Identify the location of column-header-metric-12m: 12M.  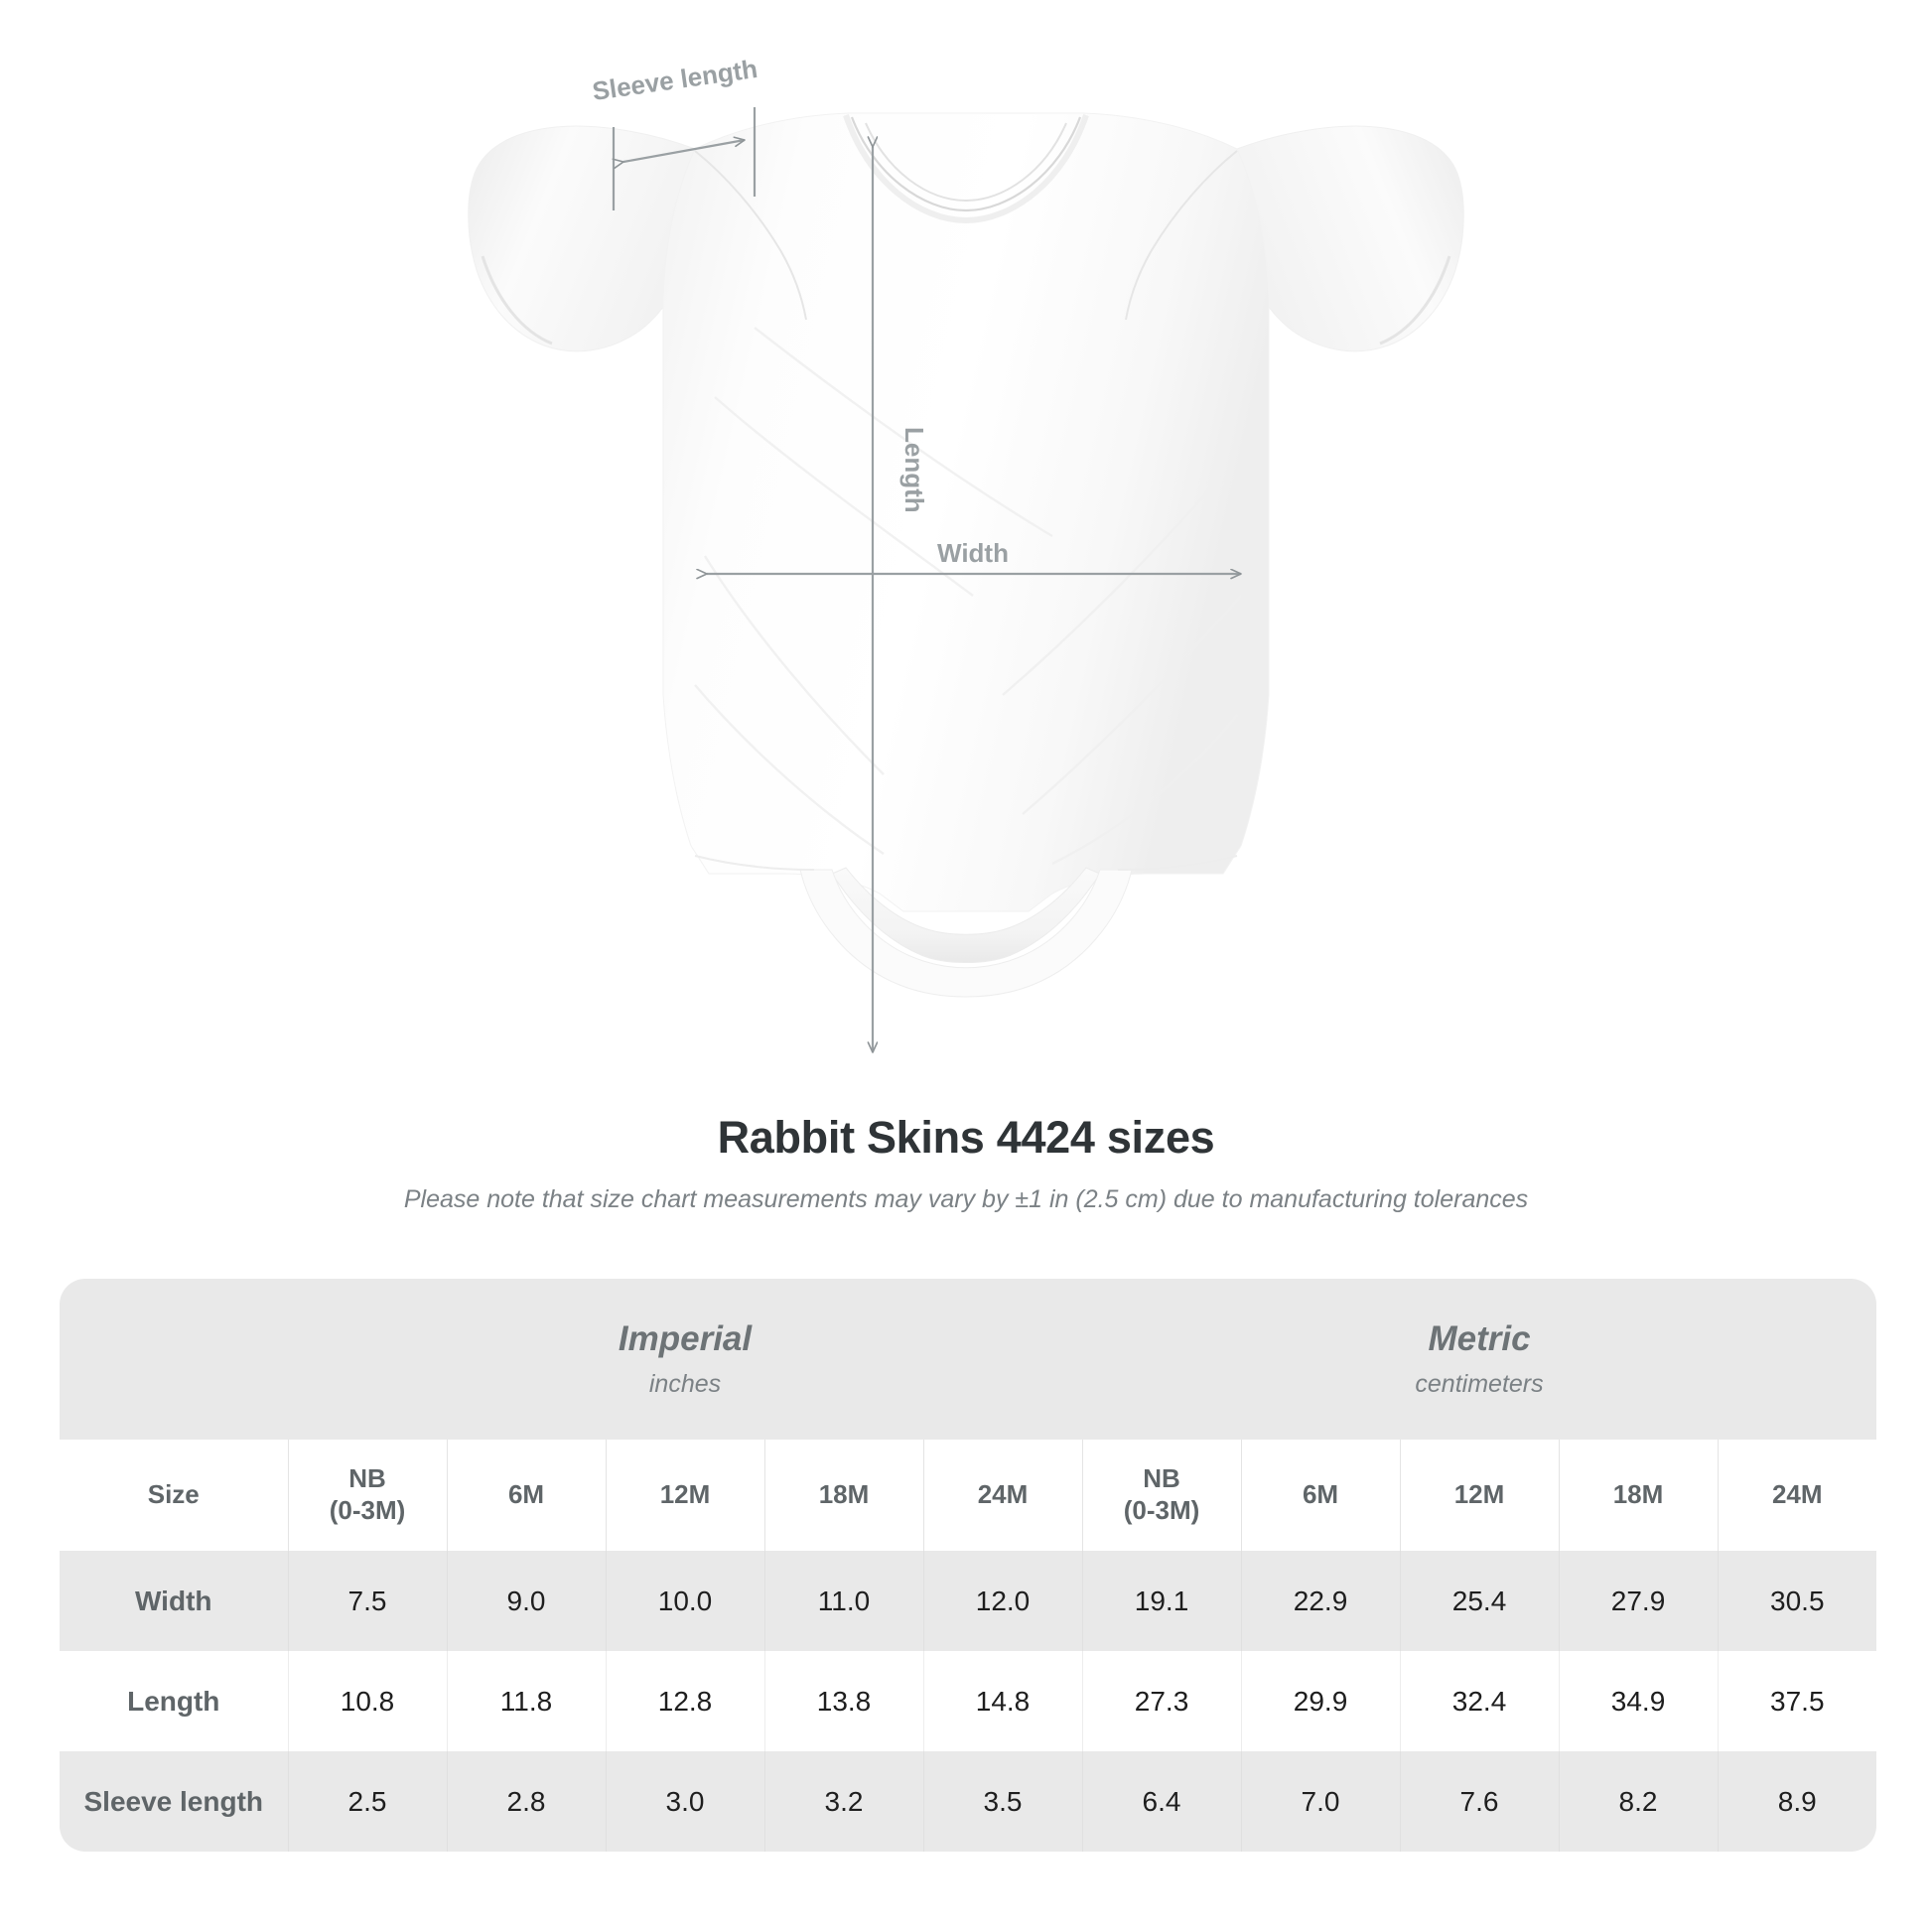
(1480, 1496).